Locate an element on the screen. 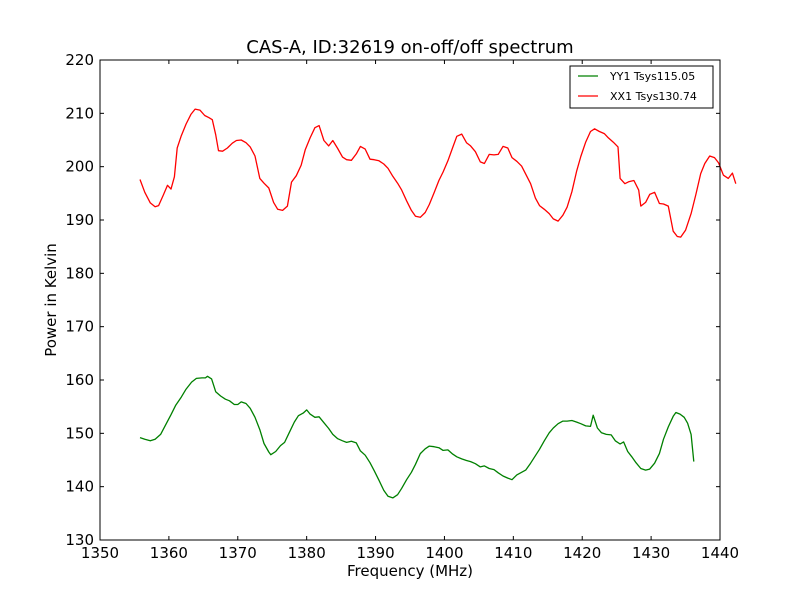 This screenshot has width=800, height=600. legend: YY1 Tsys115.05 XX1 Tsys130.74 is located at coordinates (641, 87).